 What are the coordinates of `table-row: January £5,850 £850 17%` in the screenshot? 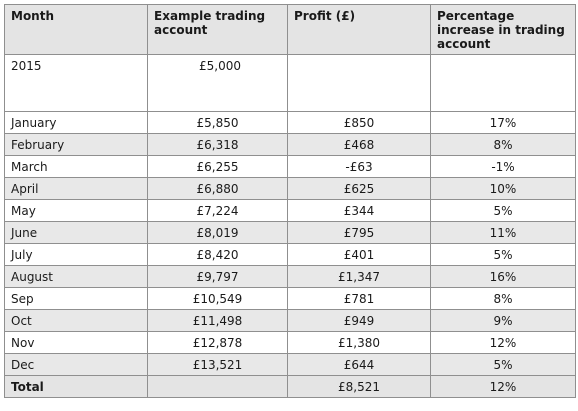 It's located at (290, 122).